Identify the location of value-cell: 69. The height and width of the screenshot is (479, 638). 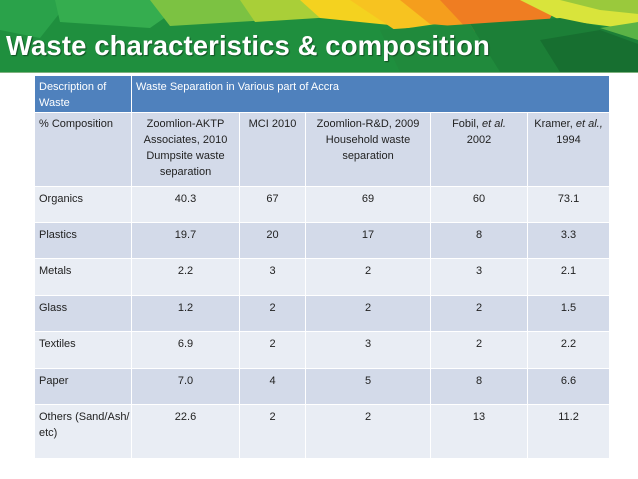
(368, 204).